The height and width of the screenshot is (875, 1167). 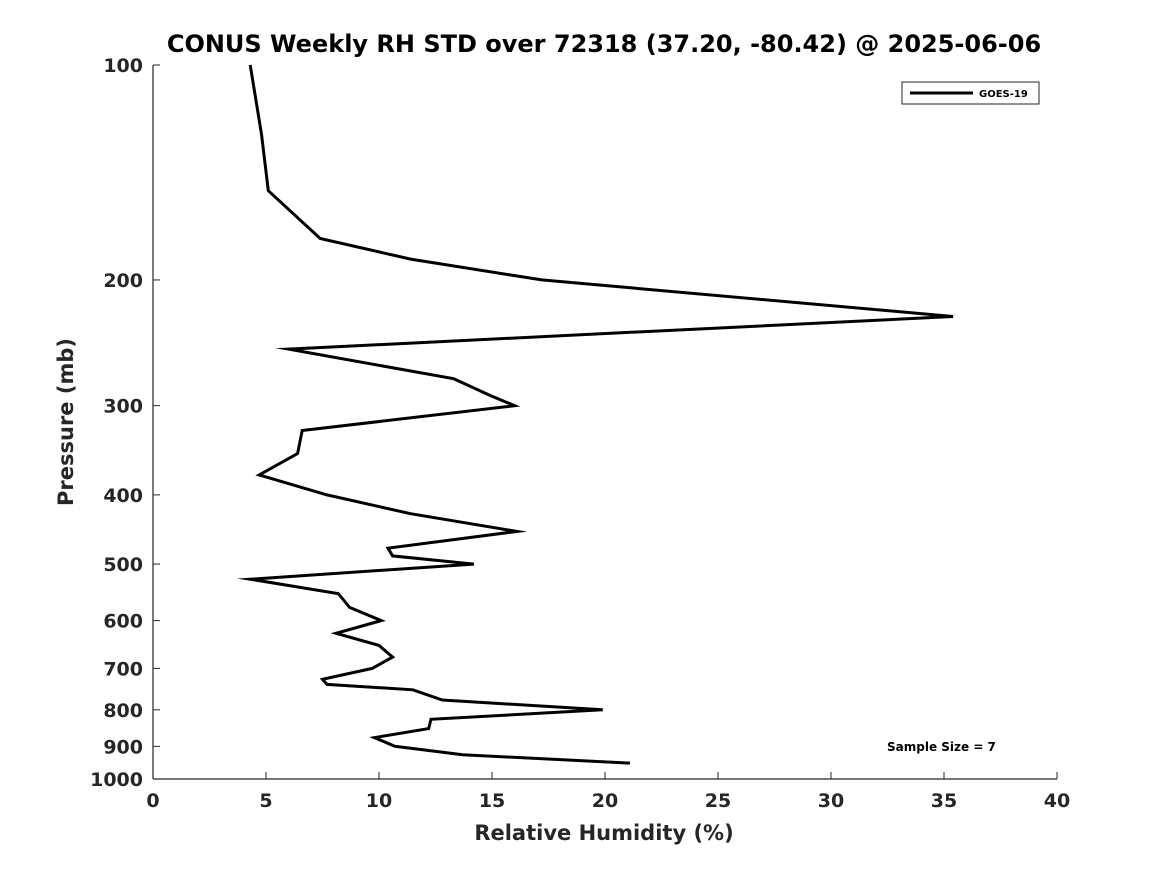 I want to click on y-tick-label: 200, so click(x=123, y=281).